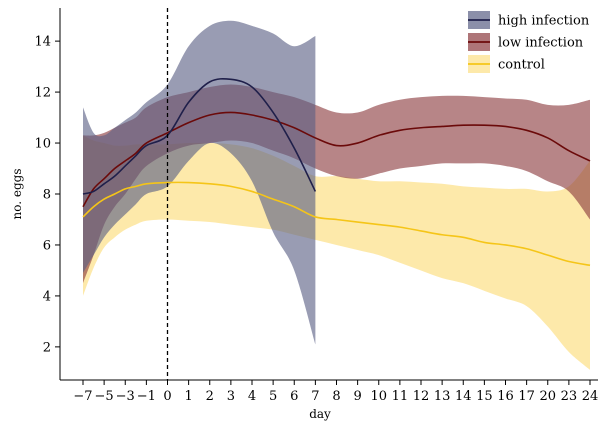  I want to click on x-tick-label: 8, so click(336, 396).